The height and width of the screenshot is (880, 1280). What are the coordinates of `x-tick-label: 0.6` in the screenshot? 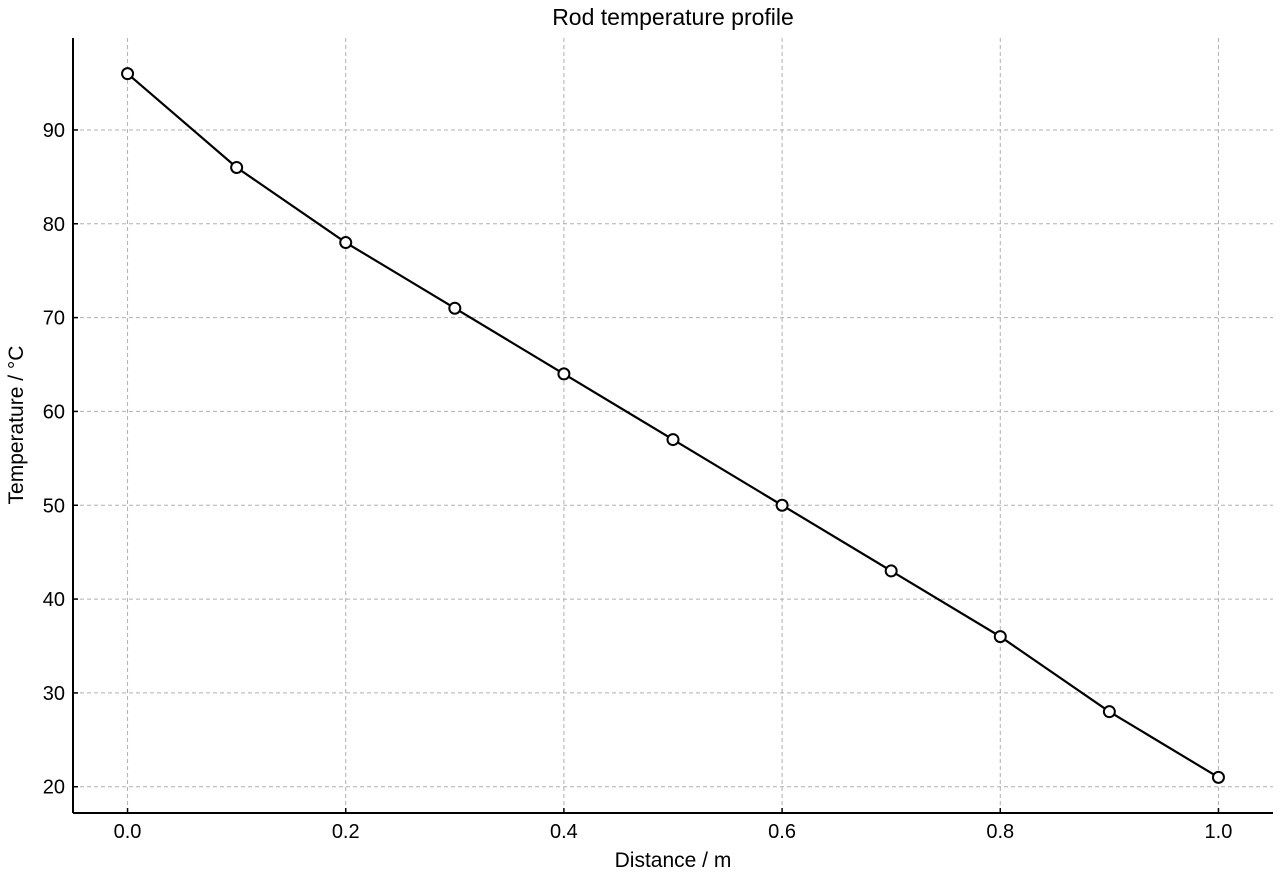 It's located at (782, 832).